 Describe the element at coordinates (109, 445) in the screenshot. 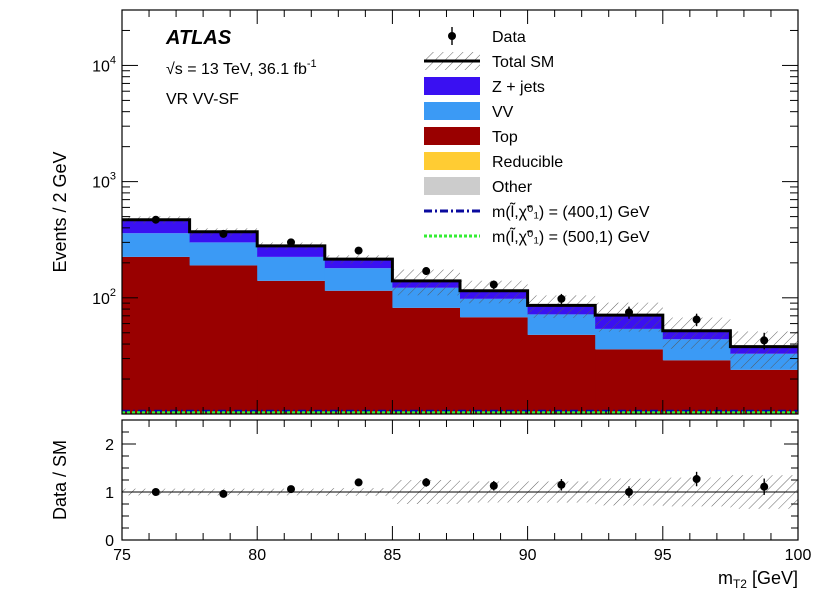

I see `ratio-y-tick-label: 2` at that location.